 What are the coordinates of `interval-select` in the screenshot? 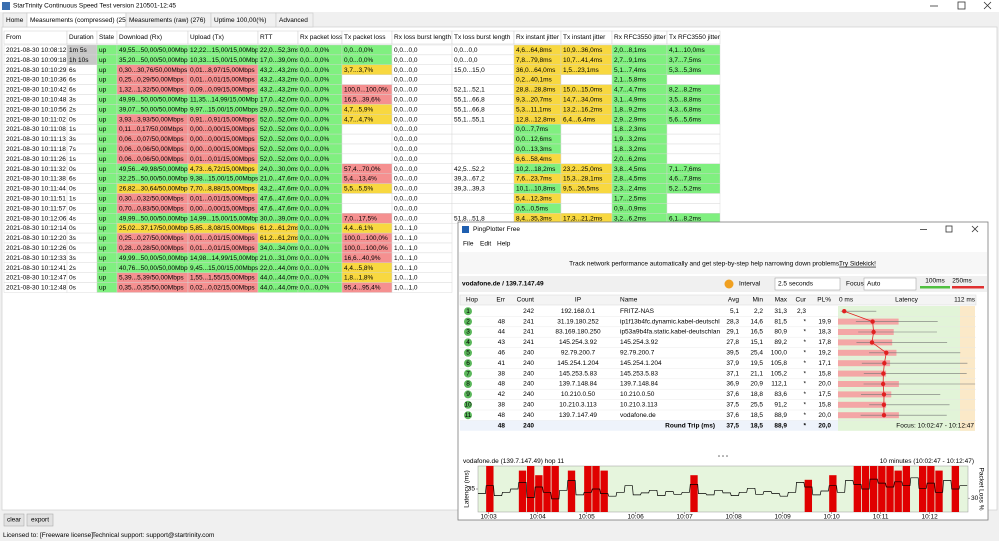 It's located at (807, 284).